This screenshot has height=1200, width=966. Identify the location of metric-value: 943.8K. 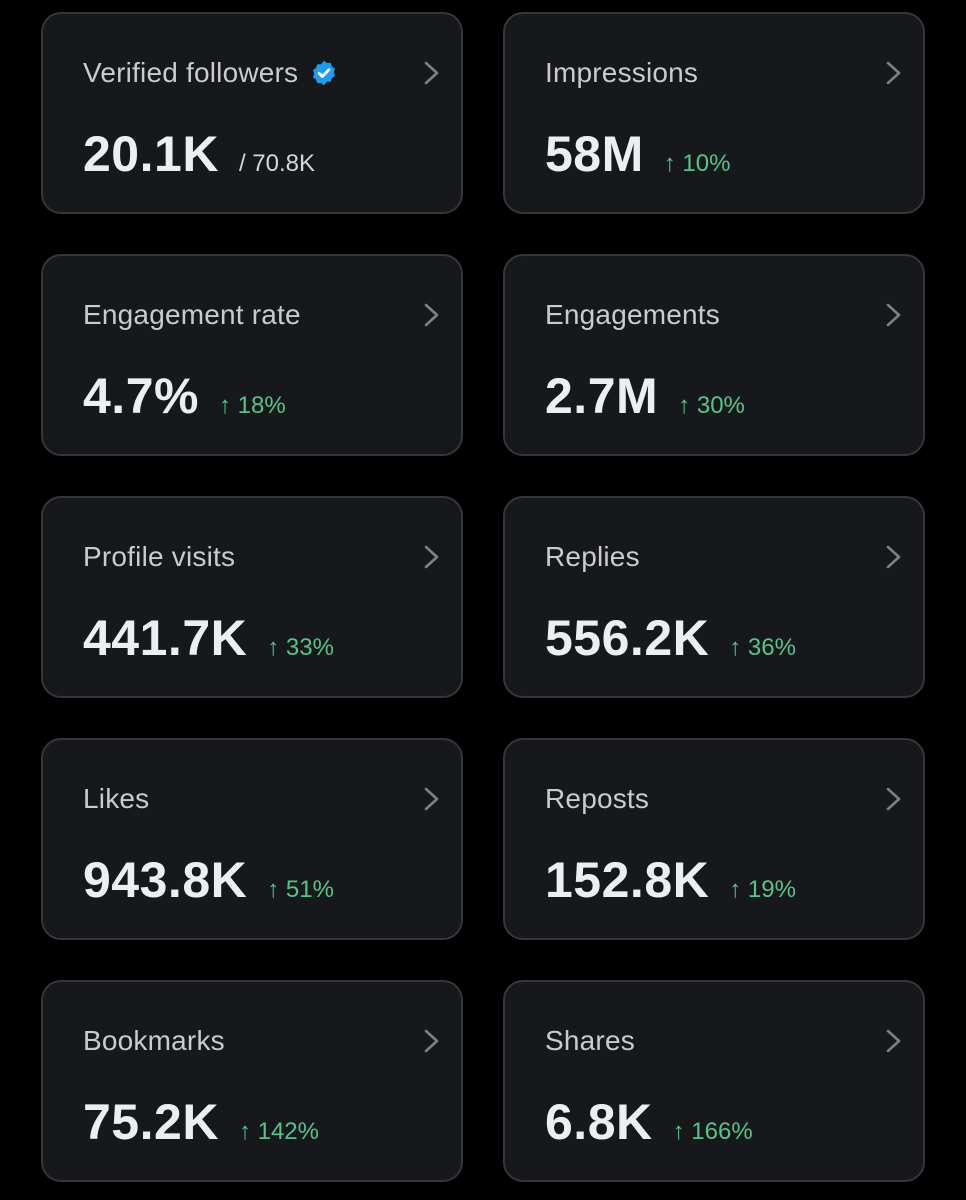
(165, 880).